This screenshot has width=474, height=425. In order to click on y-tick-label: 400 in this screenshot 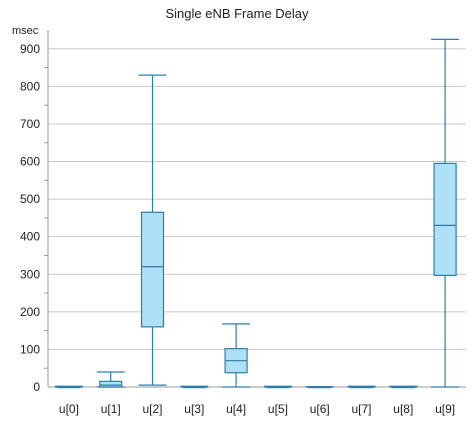, I will do `click(30, 237)`.